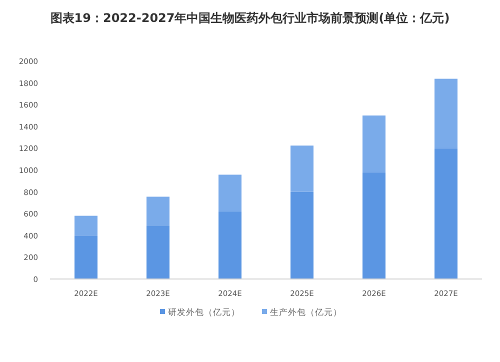 The image size is (500, 362). What do you see at coordinates (250, 18) in the screenshot?
I see `chart-title: 图表19：2022-2027年中国生物医药外包行业市场前景预测(单位：亿元)` at bounding box center [250, 18].